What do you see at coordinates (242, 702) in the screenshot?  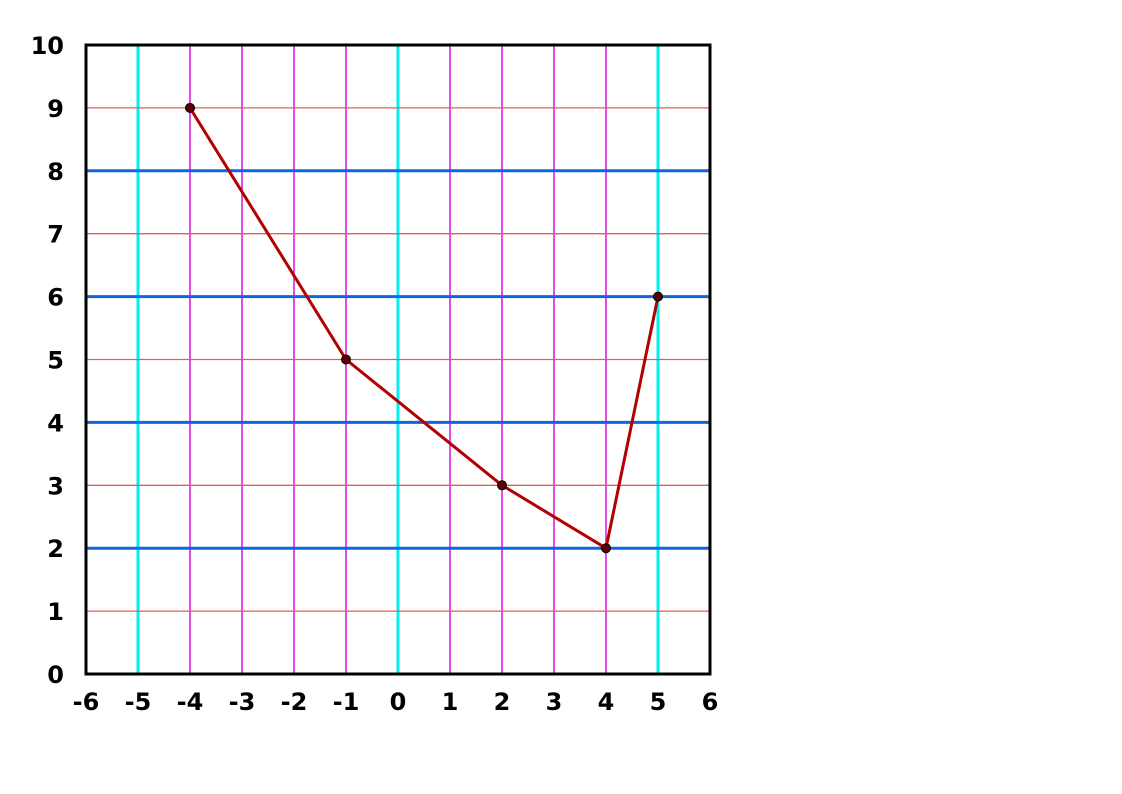 I see `x-tick-label: -3` at bounding box center [242, 702].